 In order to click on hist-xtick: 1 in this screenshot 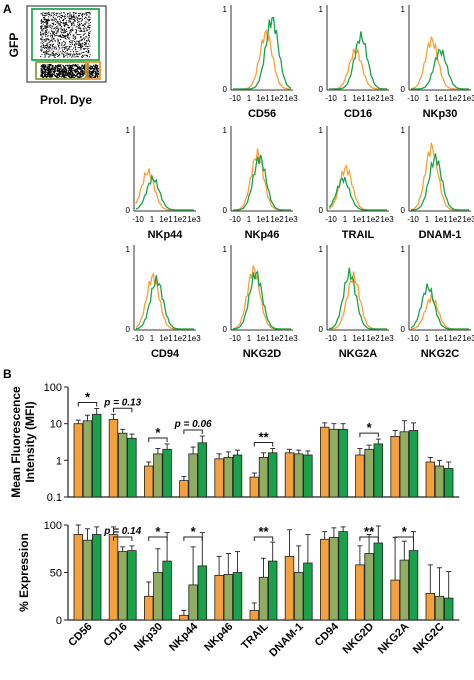, I will do `click(152, 338)`.